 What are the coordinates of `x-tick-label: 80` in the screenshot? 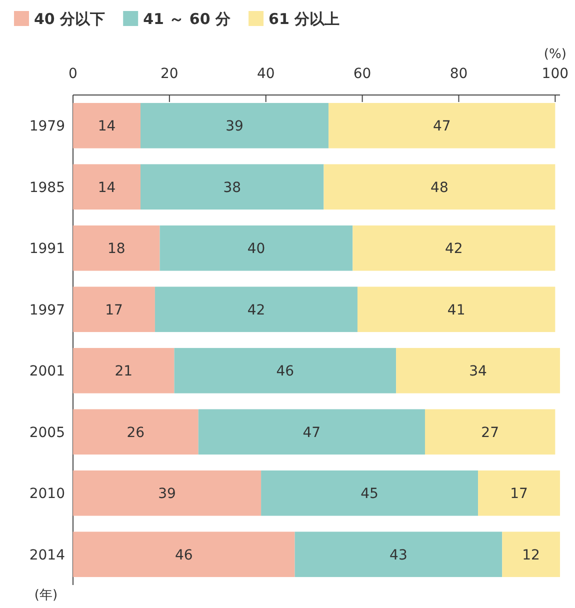 It's located at (459, 74).